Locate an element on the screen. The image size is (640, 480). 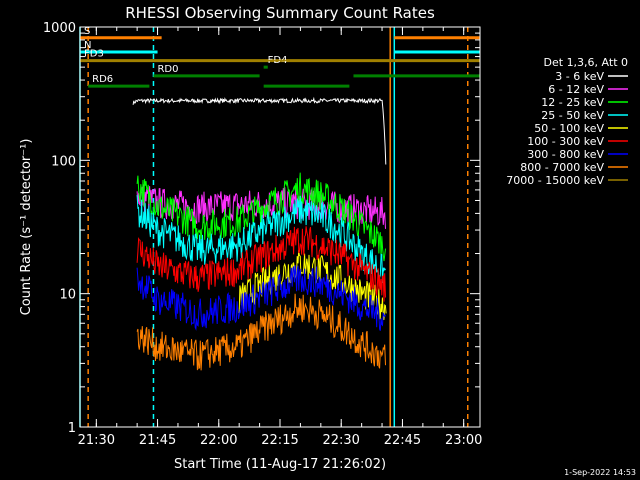
x-tick-label-6: 23:00 is located at coordinates (463, 440).